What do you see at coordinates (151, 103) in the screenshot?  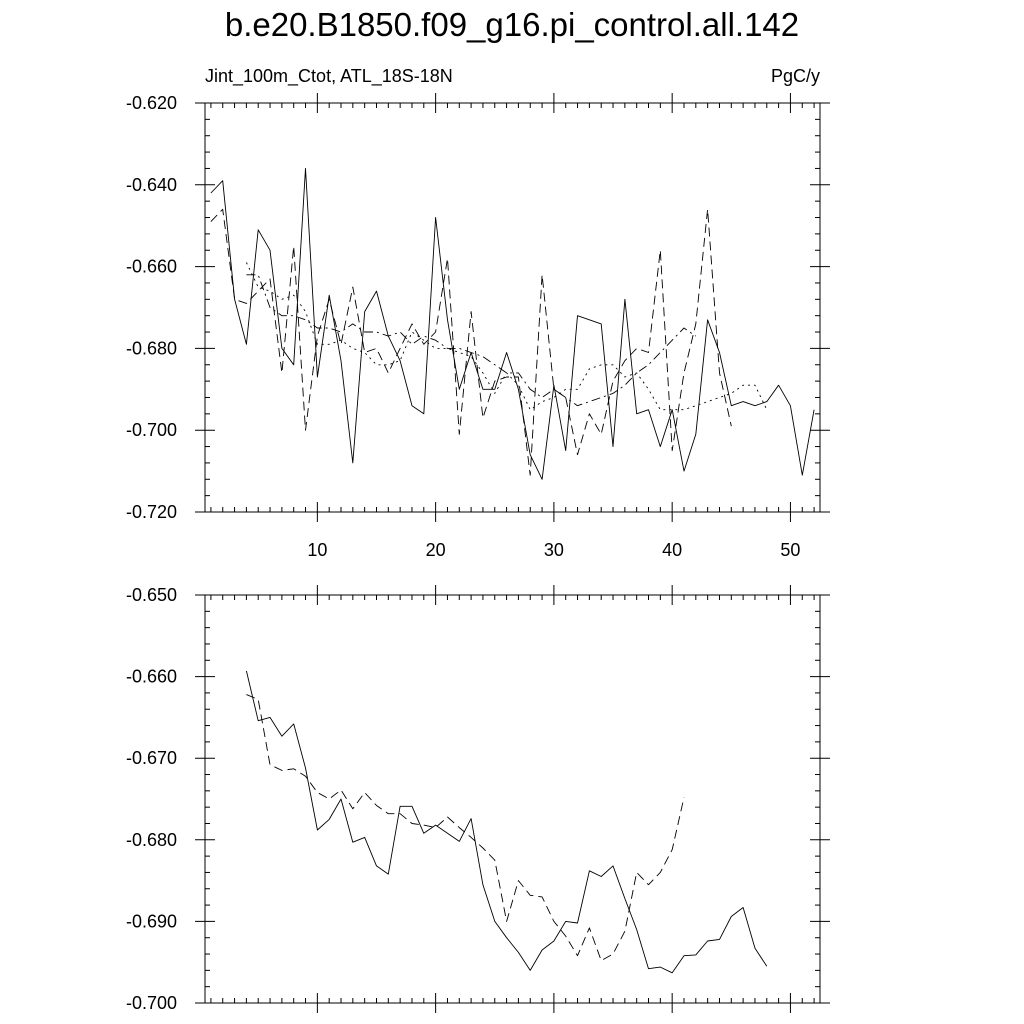 I see `y-tick-label: -0.620` at bounding box center [151, 103].